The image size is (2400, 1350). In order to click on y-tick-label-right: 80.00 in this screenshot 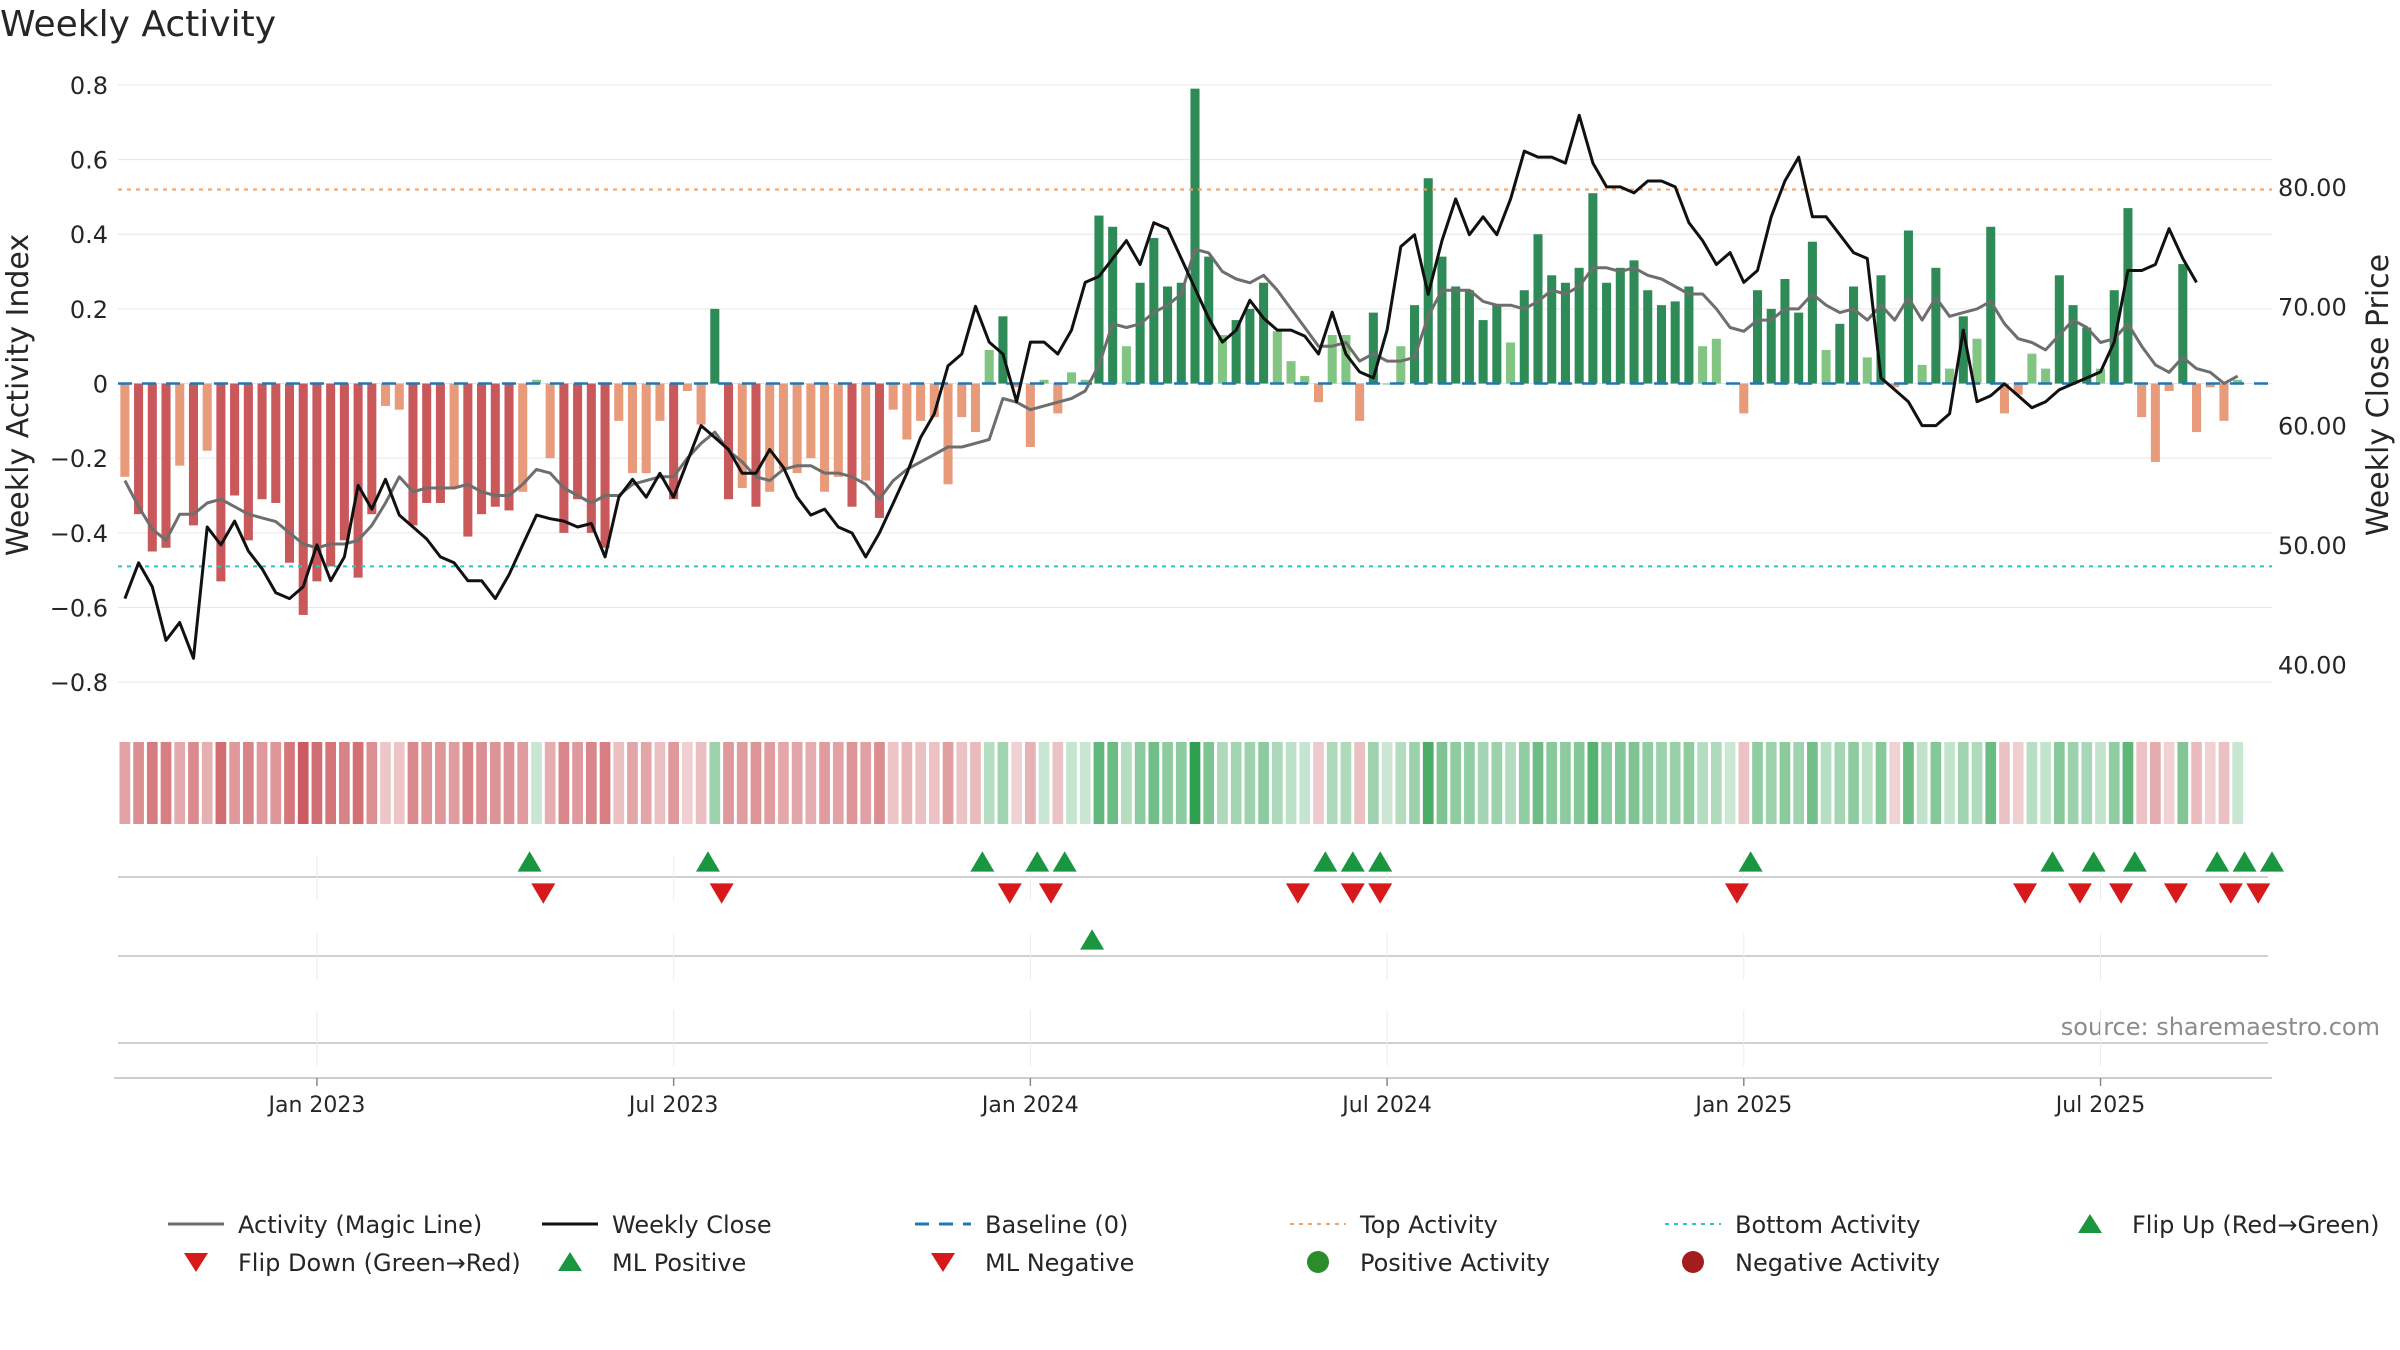, I will do `click(2312, 188)`.